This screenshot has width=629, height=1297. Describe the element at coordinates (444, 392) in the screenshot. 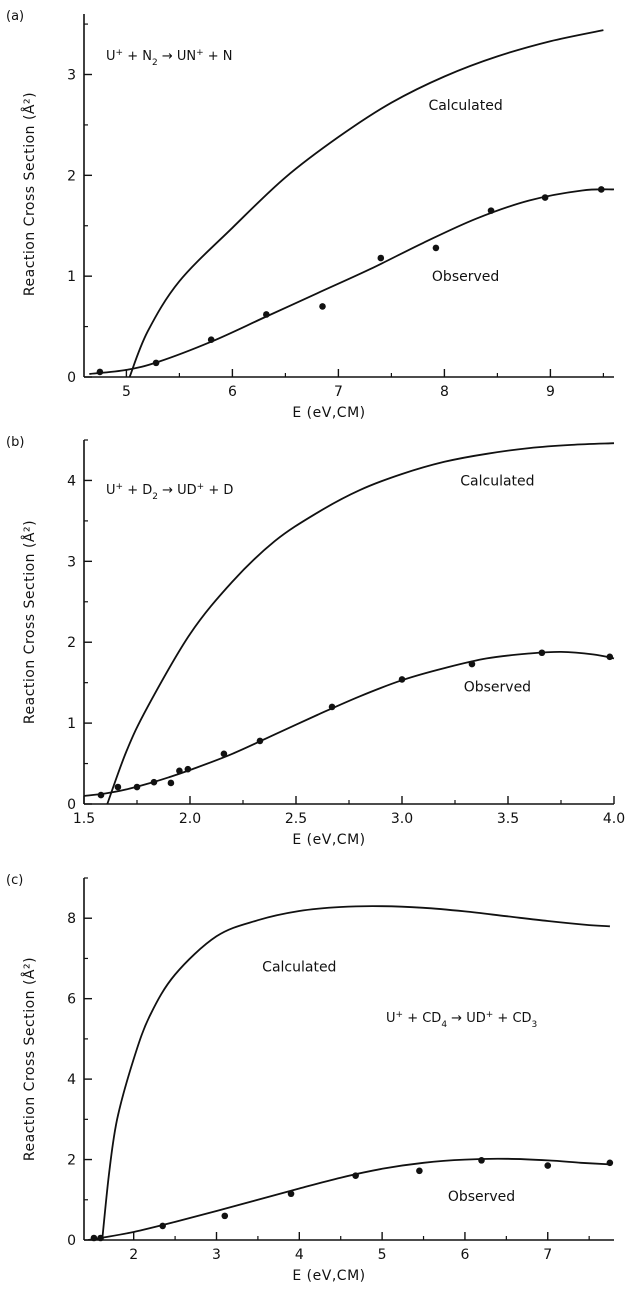

I see `x-tick-label: 8` at that location.